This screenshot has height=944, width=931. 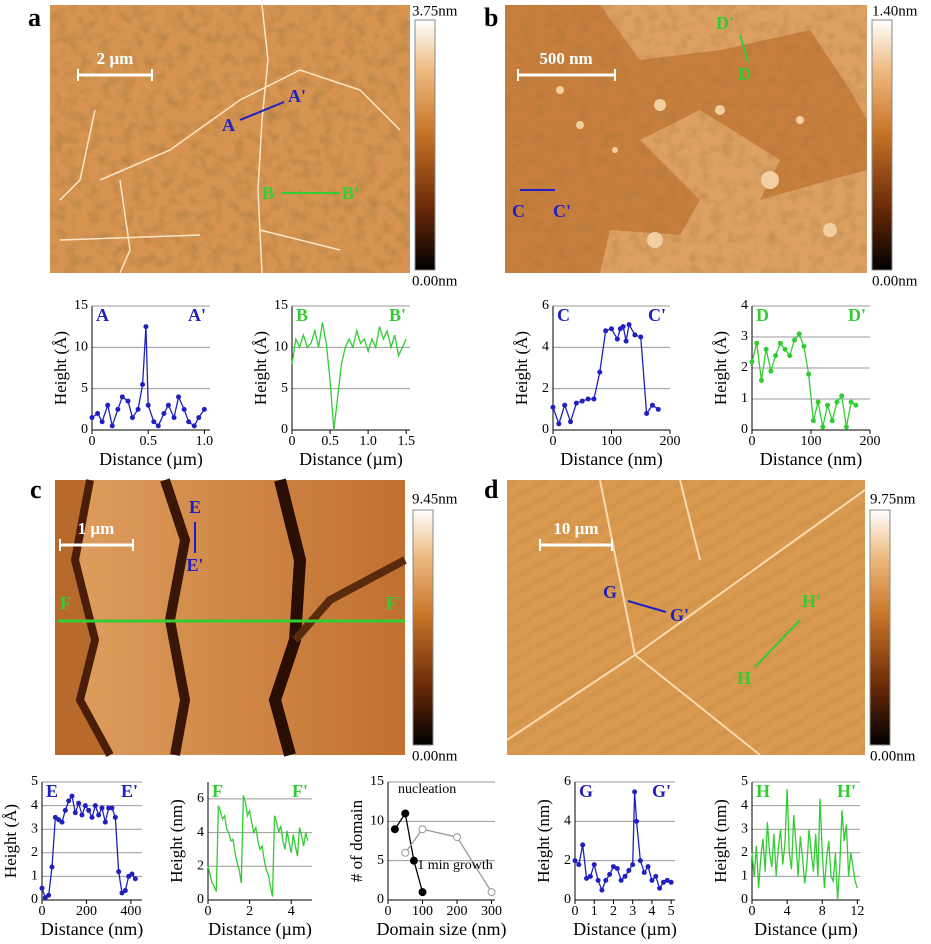 What do you see at coordinates (435, 281) in the screenshot?
I see `colorbar-min: 0.00nm` at bounding box center [435, 281].